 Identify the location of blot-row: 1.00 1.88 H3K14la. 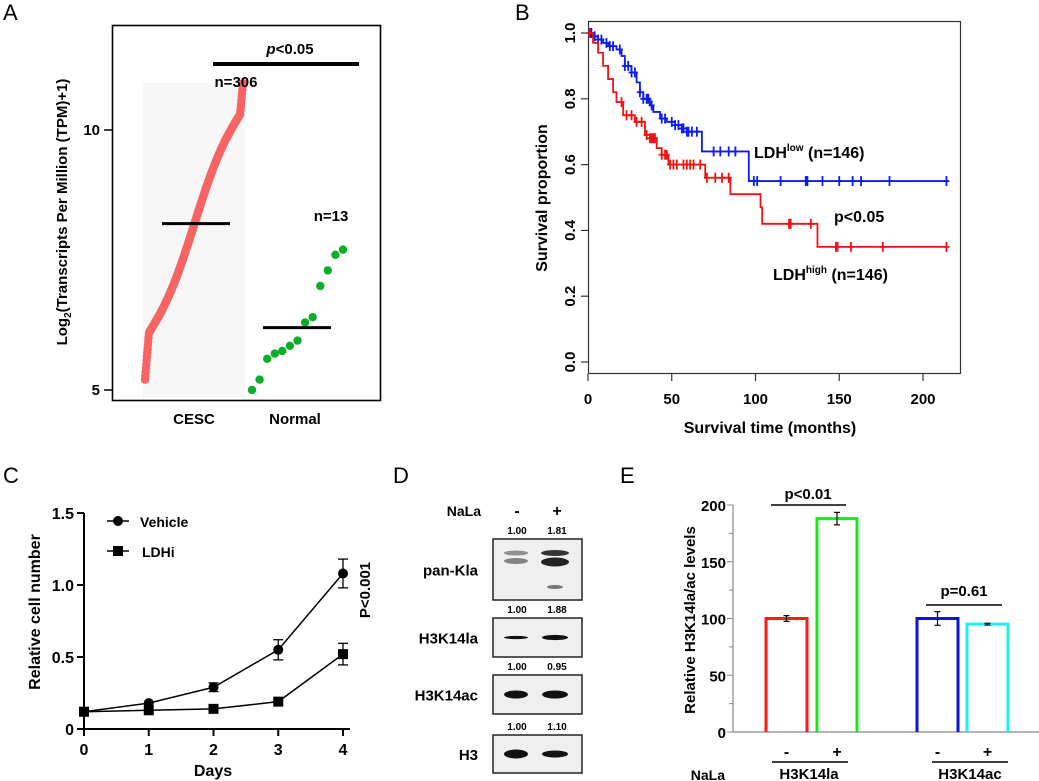
(501, 631).